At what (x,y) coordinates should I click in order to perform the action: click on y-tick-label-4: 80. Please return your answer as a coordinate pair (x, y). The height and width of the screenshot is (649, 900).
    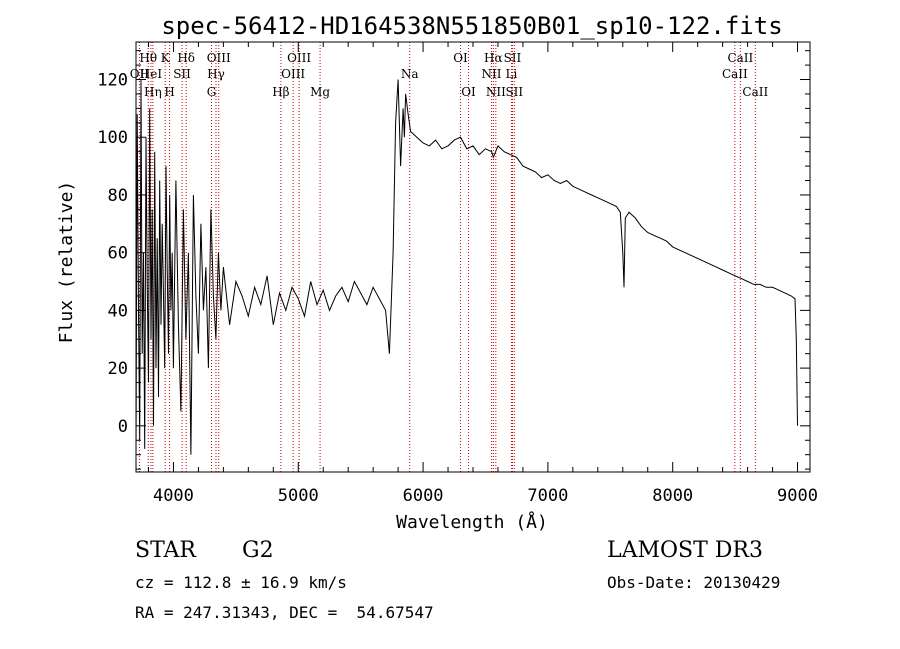
    Looking at the image, I should click on (118, 196).